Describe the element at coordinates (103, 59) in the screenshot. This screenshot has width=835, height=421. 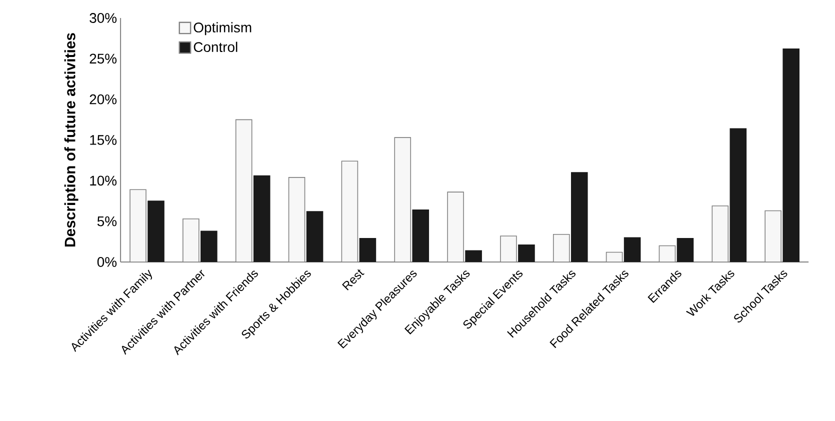
I see `y-tick-label: 25%` at that location.